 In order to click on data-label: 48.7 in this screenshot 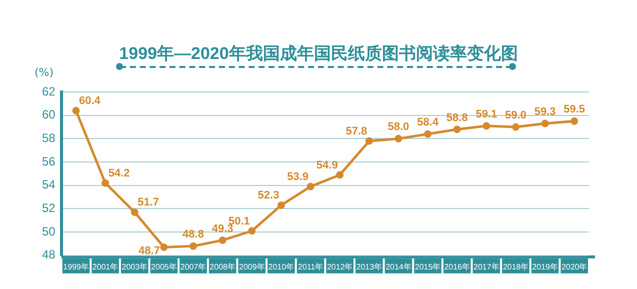, I will do `click(149, 250)`.